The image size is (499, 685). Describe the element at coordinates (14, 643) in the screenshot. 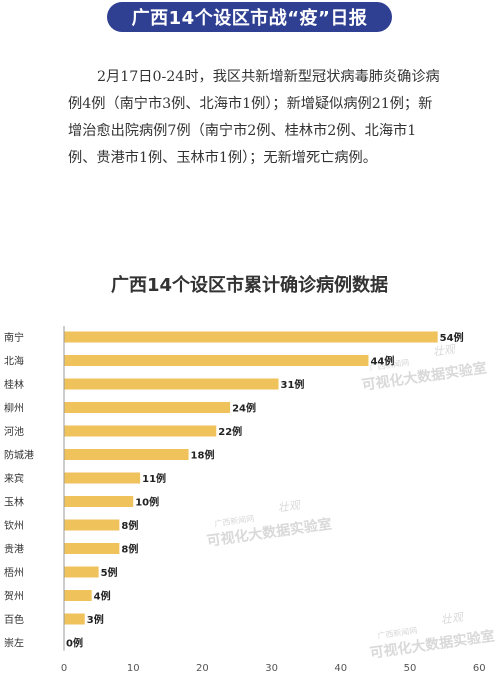

I see `category-label: 崇左` at that location.